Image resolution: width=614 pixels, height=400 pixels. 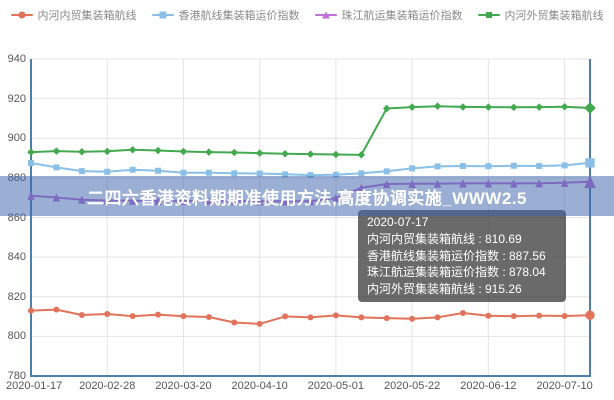 What do you see at coordinates (16, 336) in the screenshot?
I see `y-axis-label: 800` at bounding box center [16, 336].